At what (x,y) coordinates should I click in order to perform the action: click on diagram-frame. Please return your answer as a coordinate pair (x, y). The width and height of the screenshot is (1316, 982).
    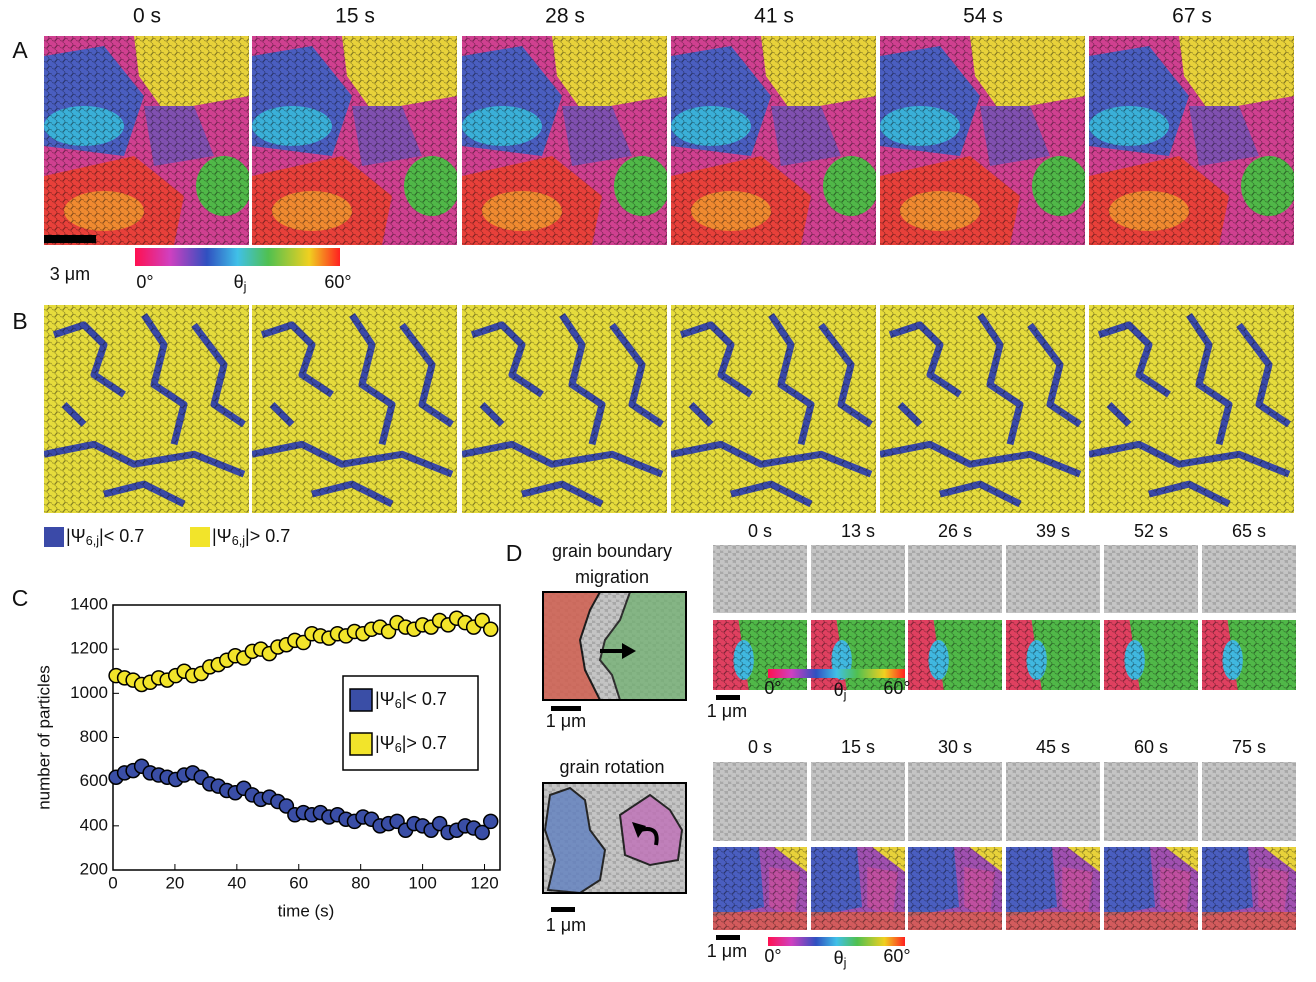
    Looking at the image, I should click on (614, 838).